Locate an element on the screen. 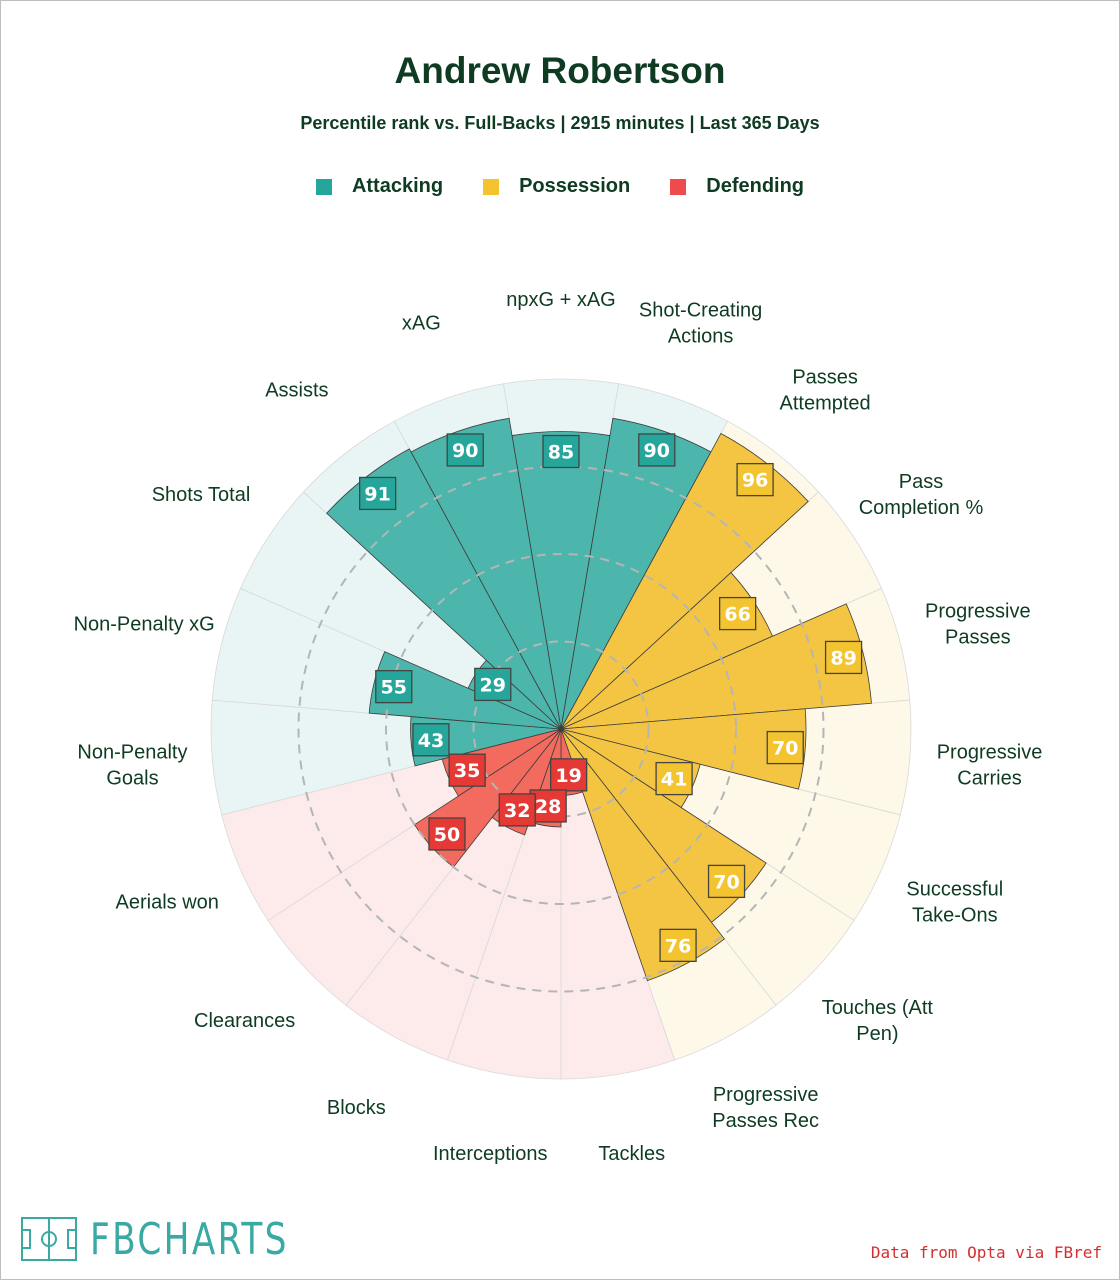  value-box-successful-take-ons is located at coordinates (674, 778).